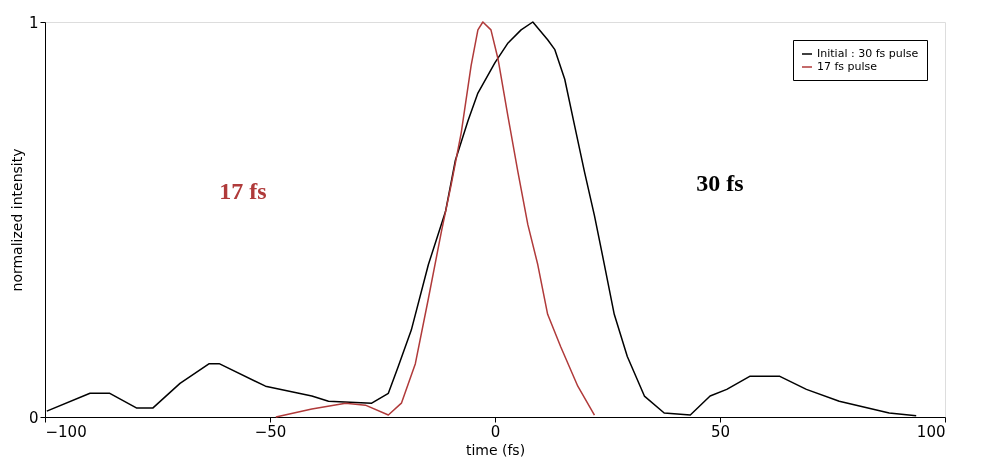 The height and width of the screenshot is (476, 1001). I want to click on y-axis-title: normalized intensity, so click(16, 220).